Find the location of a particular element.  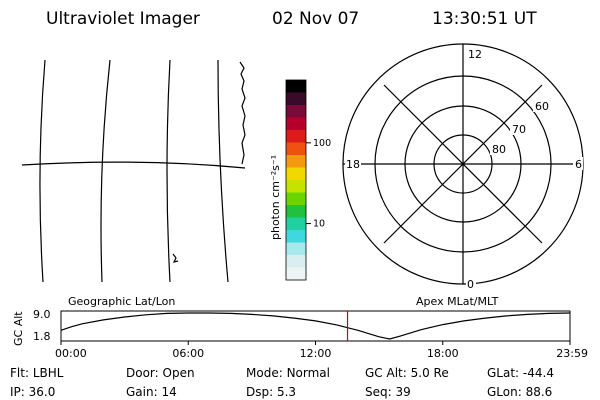

colorbar-tick-label: 10 is located at coordinates (319, 224).